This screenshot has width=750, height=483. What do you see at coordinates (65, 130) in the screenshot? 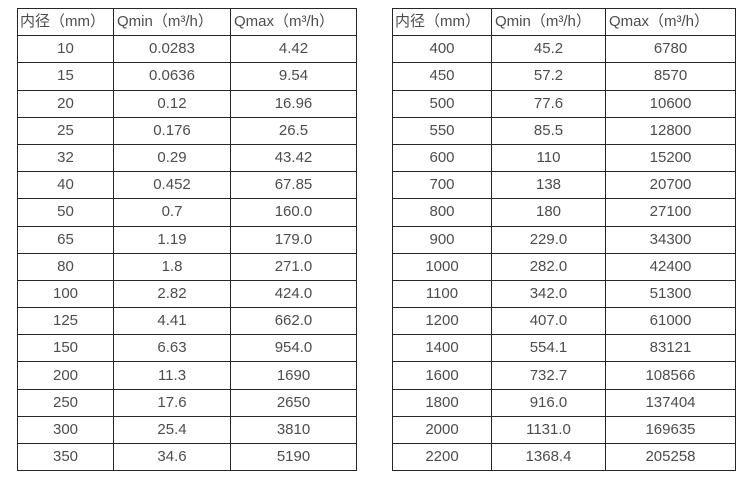
I see `table-cell: 25` at bounding box center [65, 130].